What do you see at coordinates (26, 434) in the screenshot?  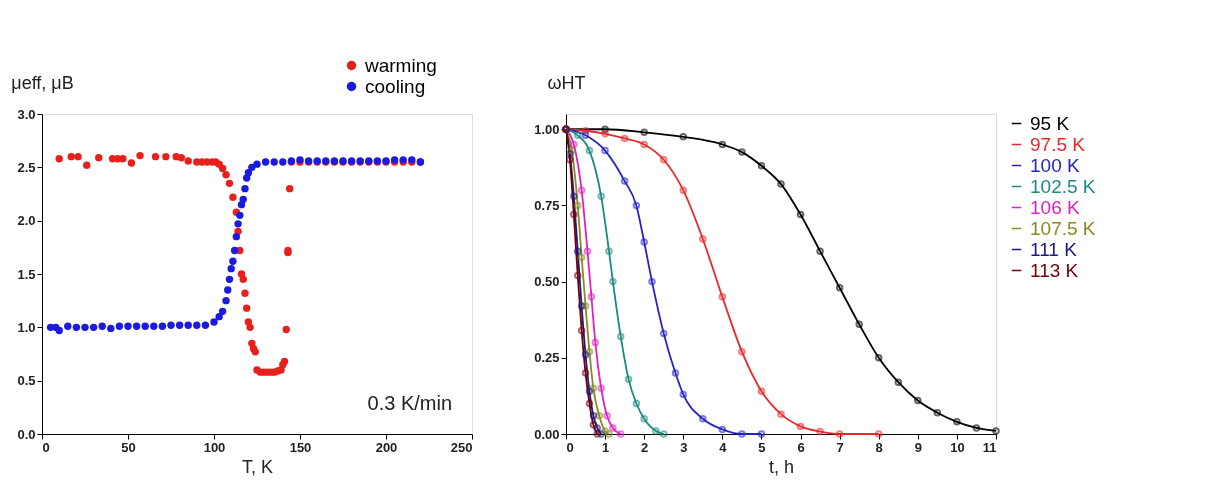 I see `y-tick-label: 0.0` at bounding box center [26, 434].